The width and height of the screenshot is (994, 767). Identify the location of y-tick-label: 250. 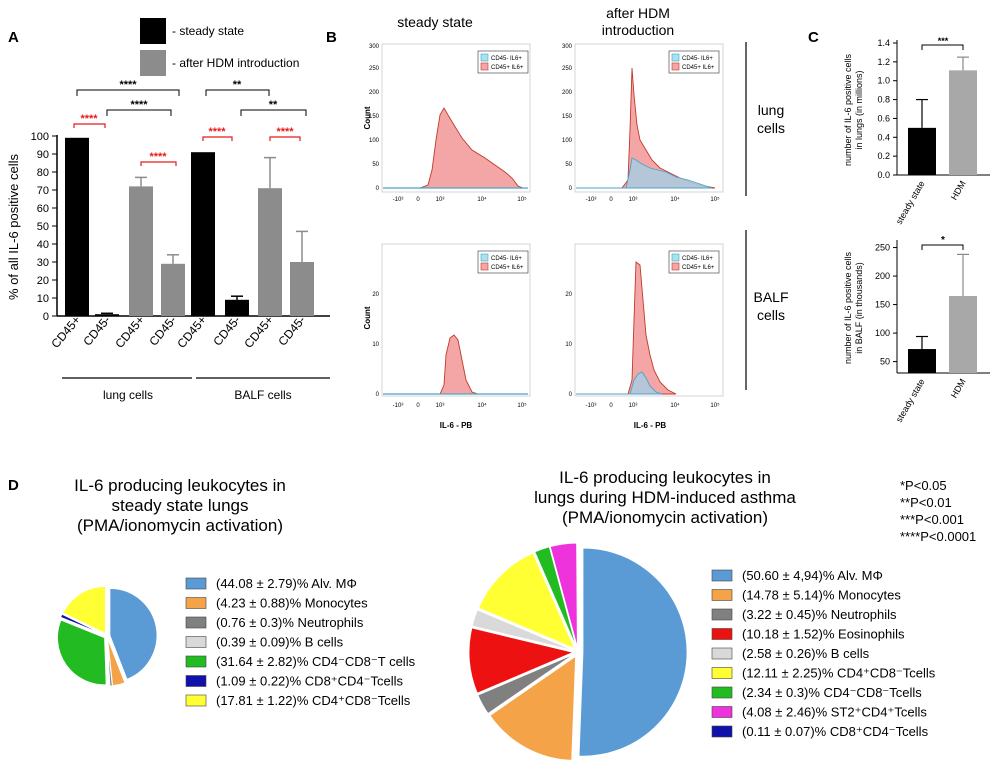
(882, 248).